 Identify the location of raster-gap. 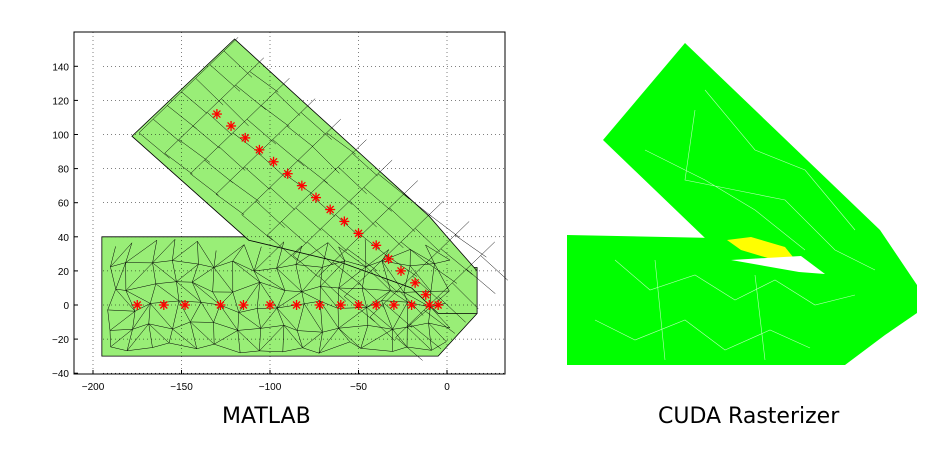
(778, 265).